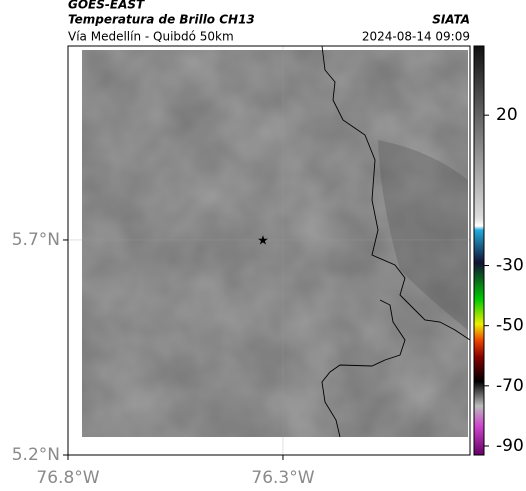 Image resolution: width=526 pixels, height=491 pixels. Describe the element at coordinates (36, 240) in the screenshot. I see `y-tick-label: 5.7°N` at that location.